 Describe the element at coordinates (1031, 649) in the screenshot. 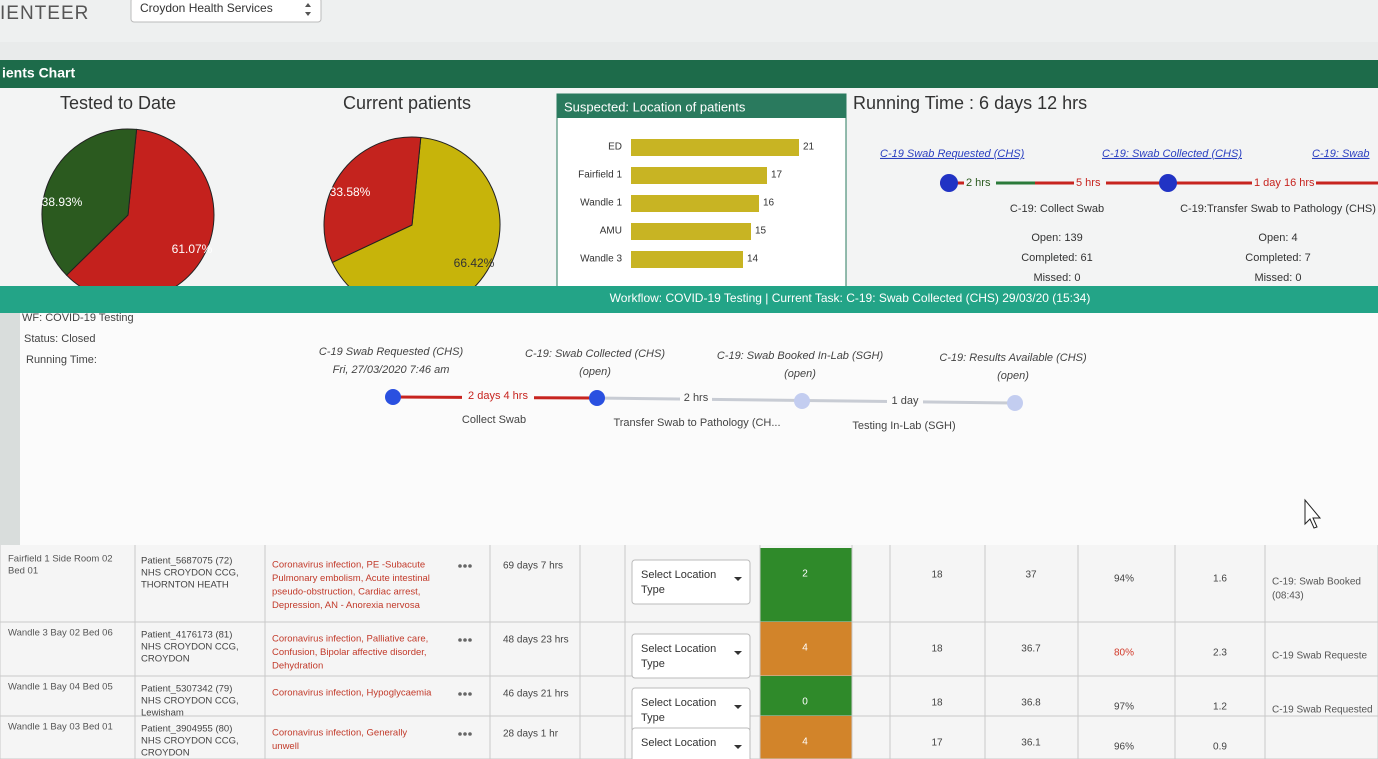

I see `cell-value: 36.7` at that location.